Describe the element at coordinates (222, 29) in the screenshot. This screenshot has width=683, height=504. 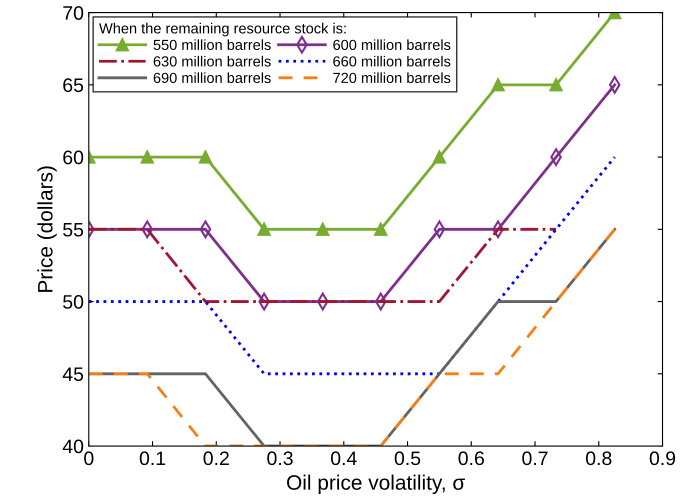
I see `legend-title: When the remaining resource stock is:` at that location.